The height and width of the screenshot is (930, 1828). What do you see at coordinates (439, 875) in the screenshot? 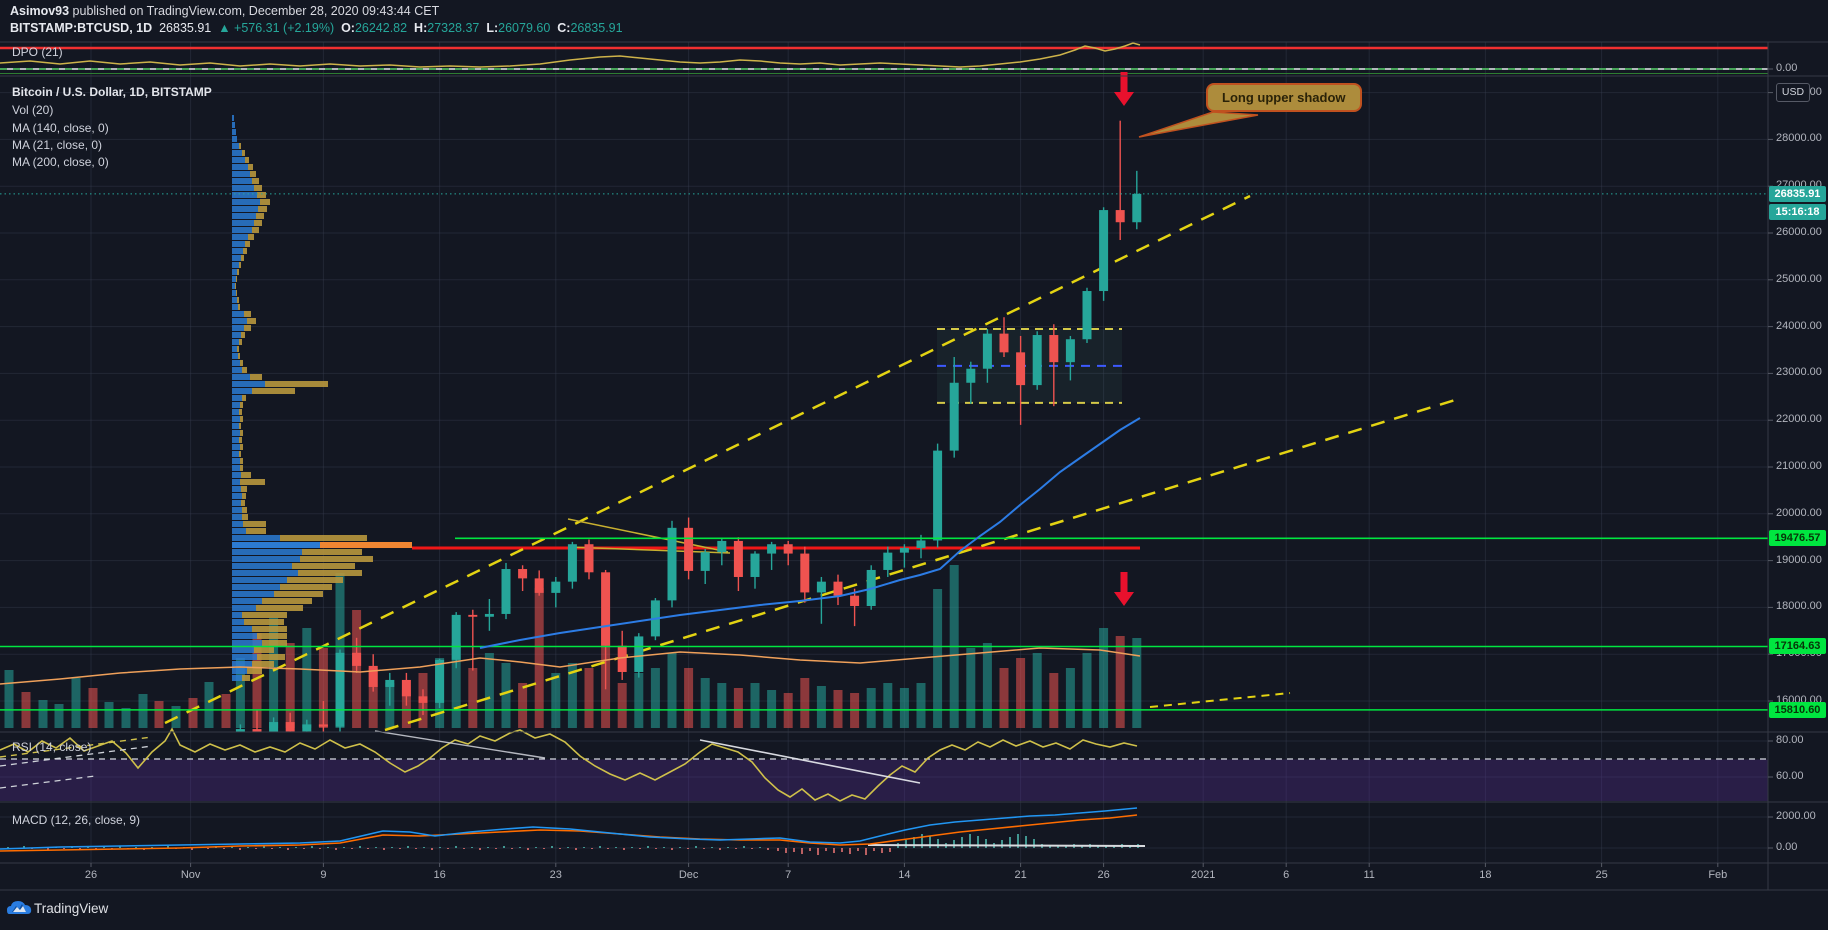
I see `time-axis-label: 16` at bounding box center [439, 875].